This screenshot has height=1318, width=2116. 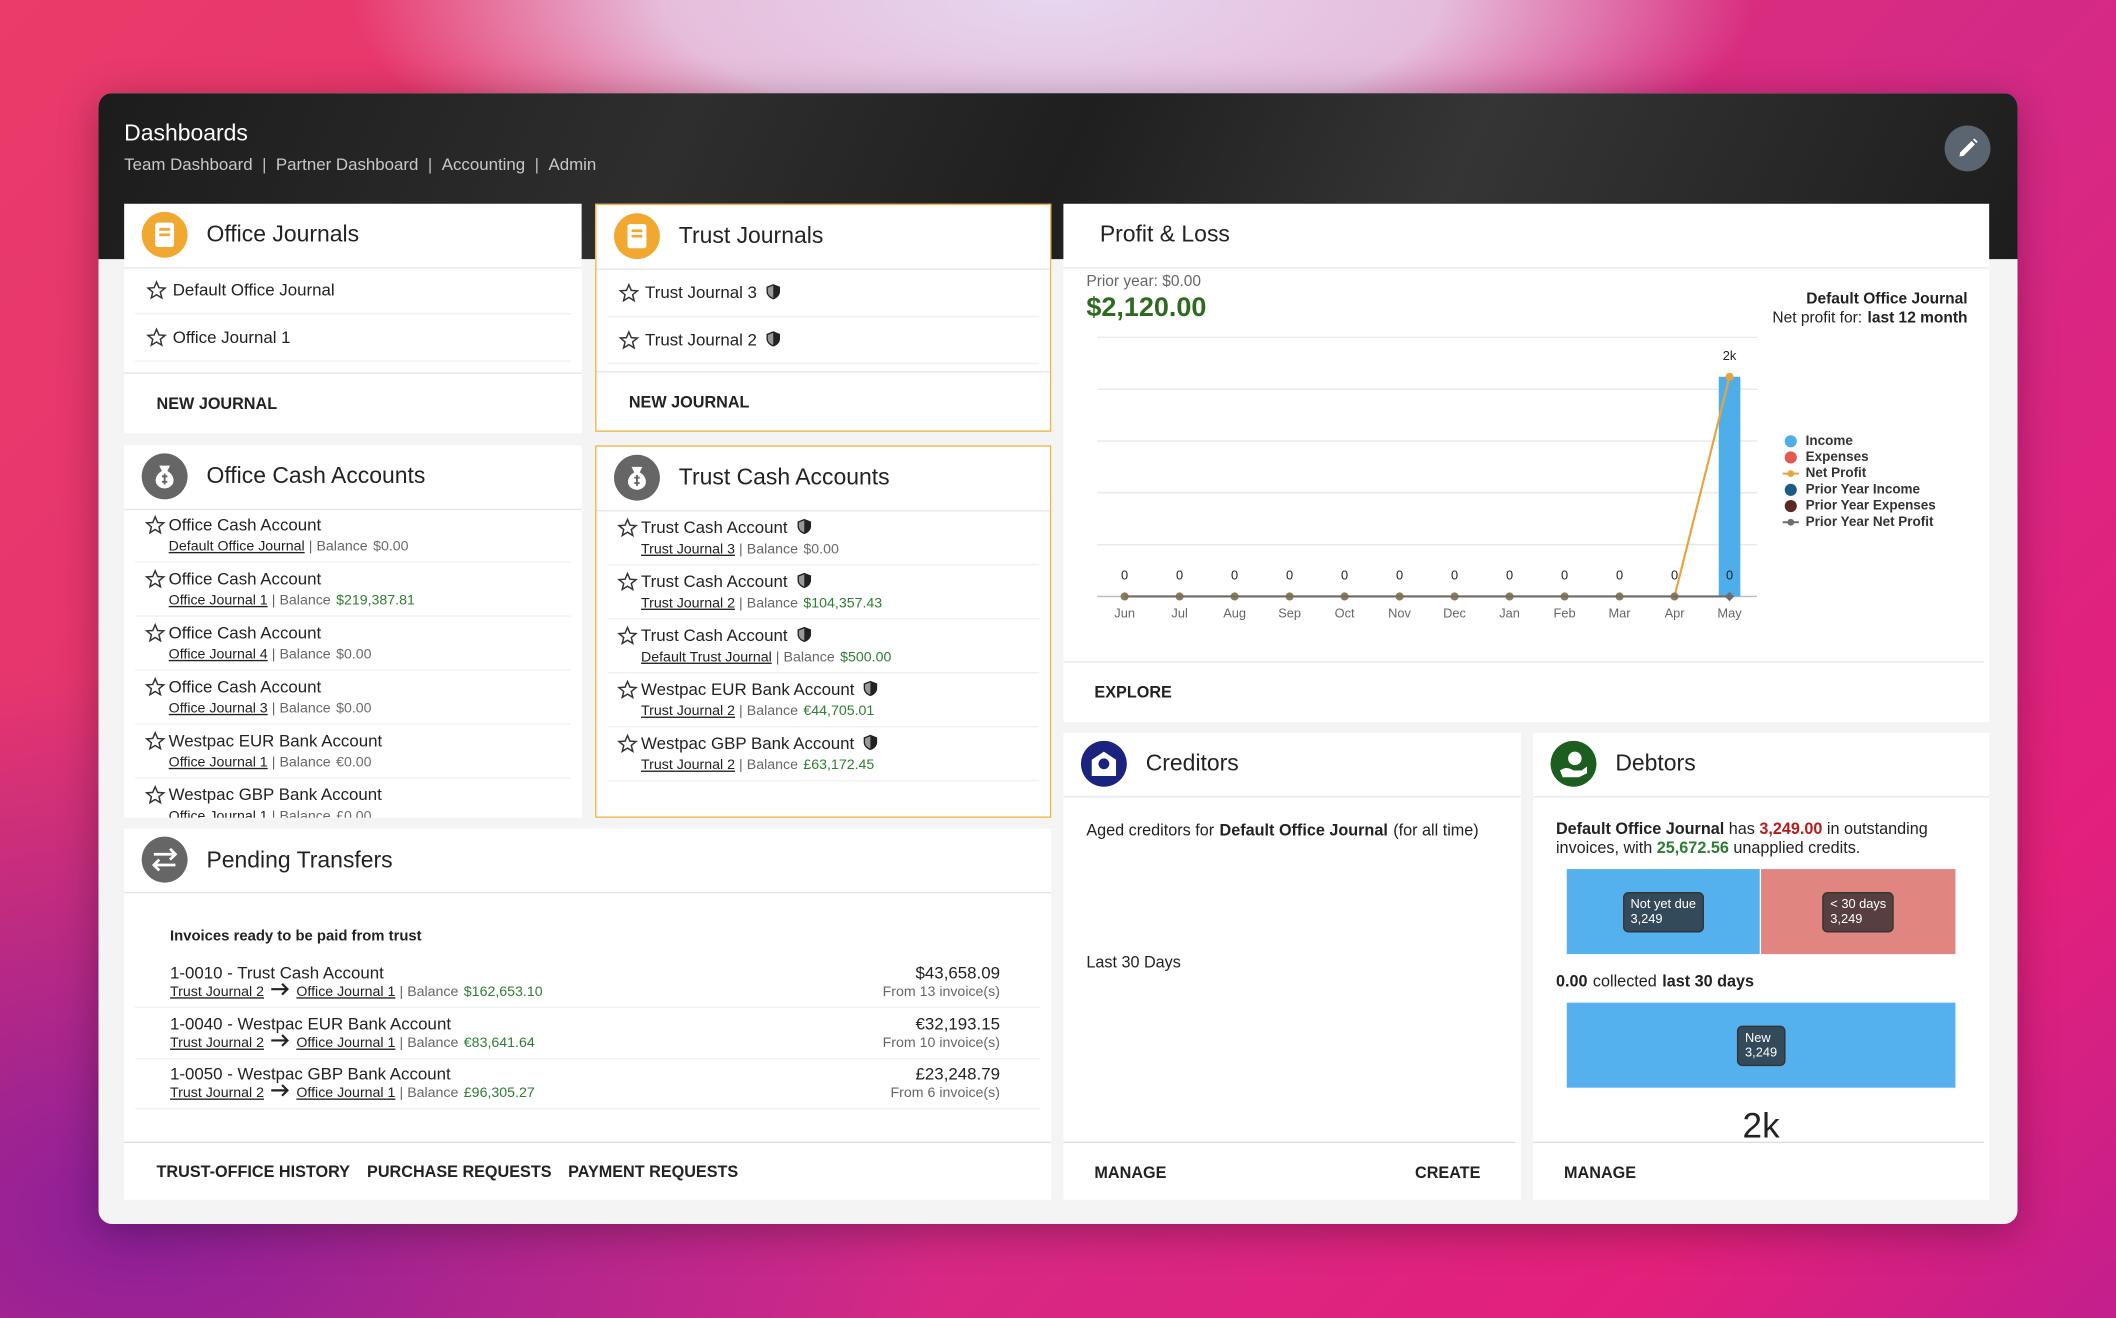 I want to click on box-label: < 30 days 3,249, so click(x=1858, y=911).